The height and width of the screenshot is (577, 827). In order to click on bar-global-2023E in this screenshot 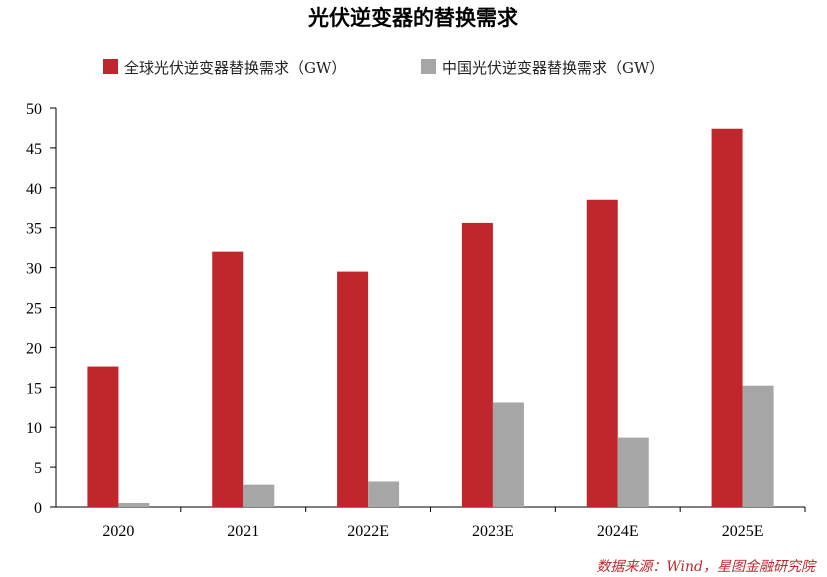, I will do `click(477, 365)`.